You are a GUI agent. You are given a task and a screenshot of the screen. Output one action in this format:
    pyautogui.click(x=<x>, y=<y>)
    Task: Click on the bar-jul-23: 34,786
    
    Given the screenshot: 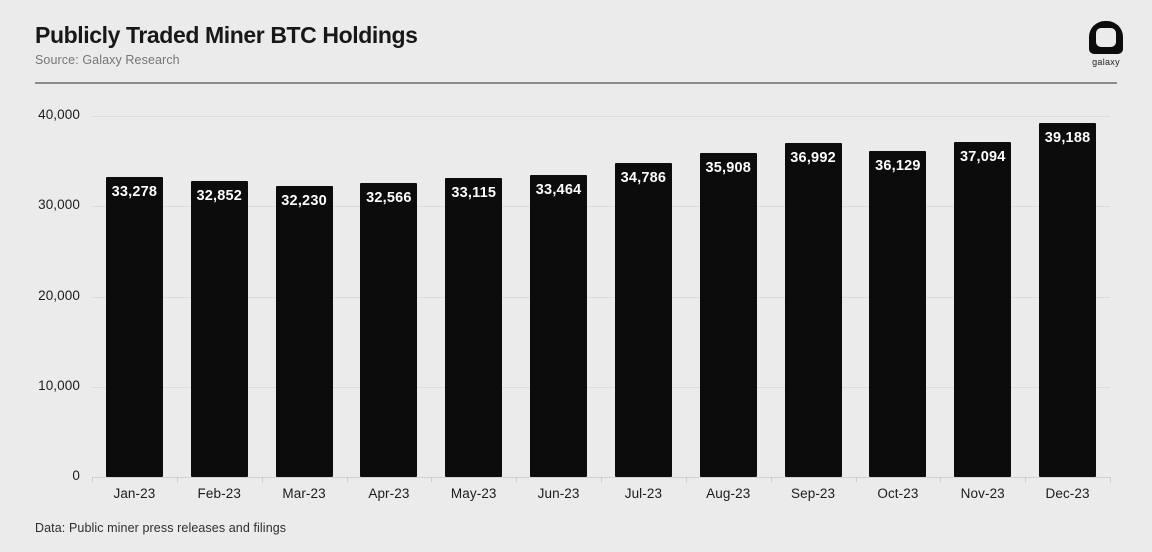 What is the action you would take?
    pyautogui.click(x=643, y=320)
    